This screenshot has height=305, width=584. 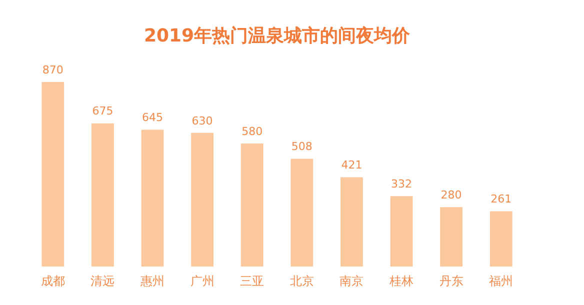 I want to click on x-tick-label: 清远, so click(x=102, y=281).